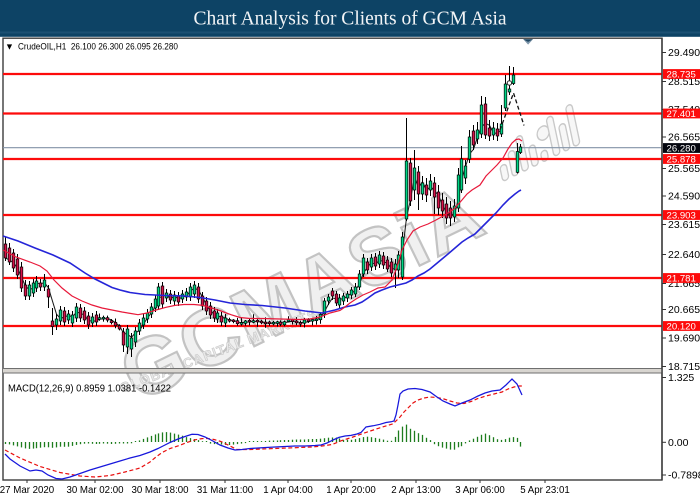 This screenshot has height=500, width=700. Describe the element at coordinates (681, 114) in the screenshot. I see `svg-text: 27.401` at that location.